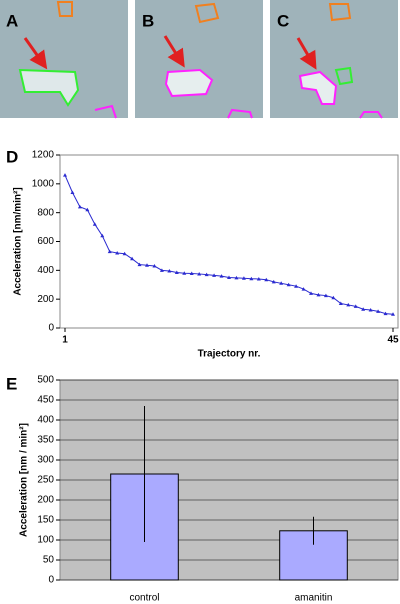 Image resolution: width=400 pixels, height=604 pixels. Describe the element at coordinates (45, 212) in the screenshot. I see `y-tick-label: 800` at that location.